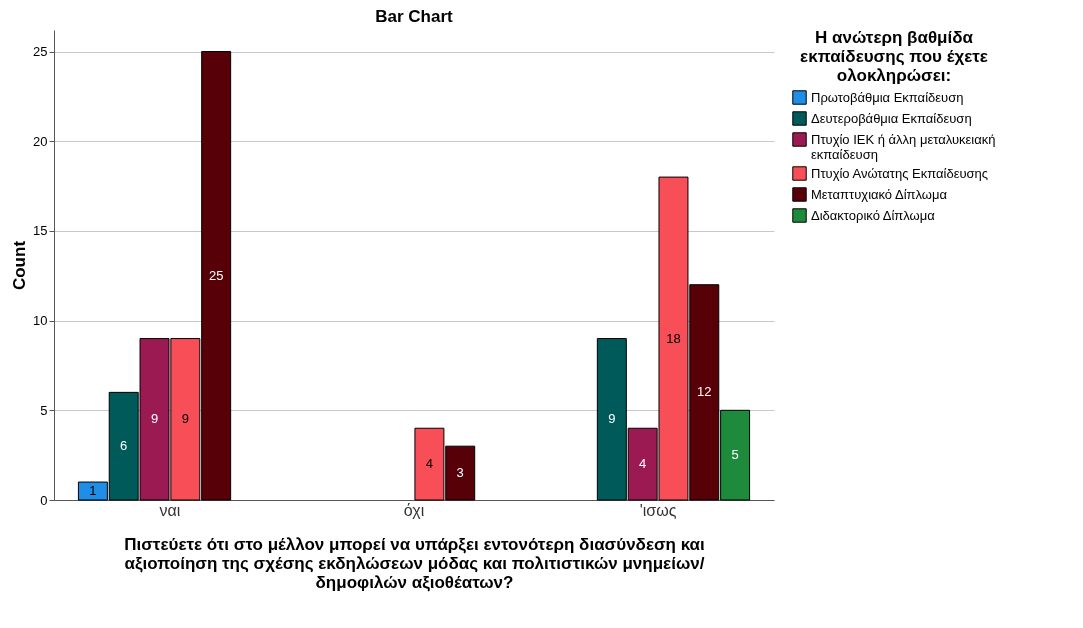 The height and width of the screenshot is (628, 1083). I want to click on y-axis-title: Count, so click(20, 265).